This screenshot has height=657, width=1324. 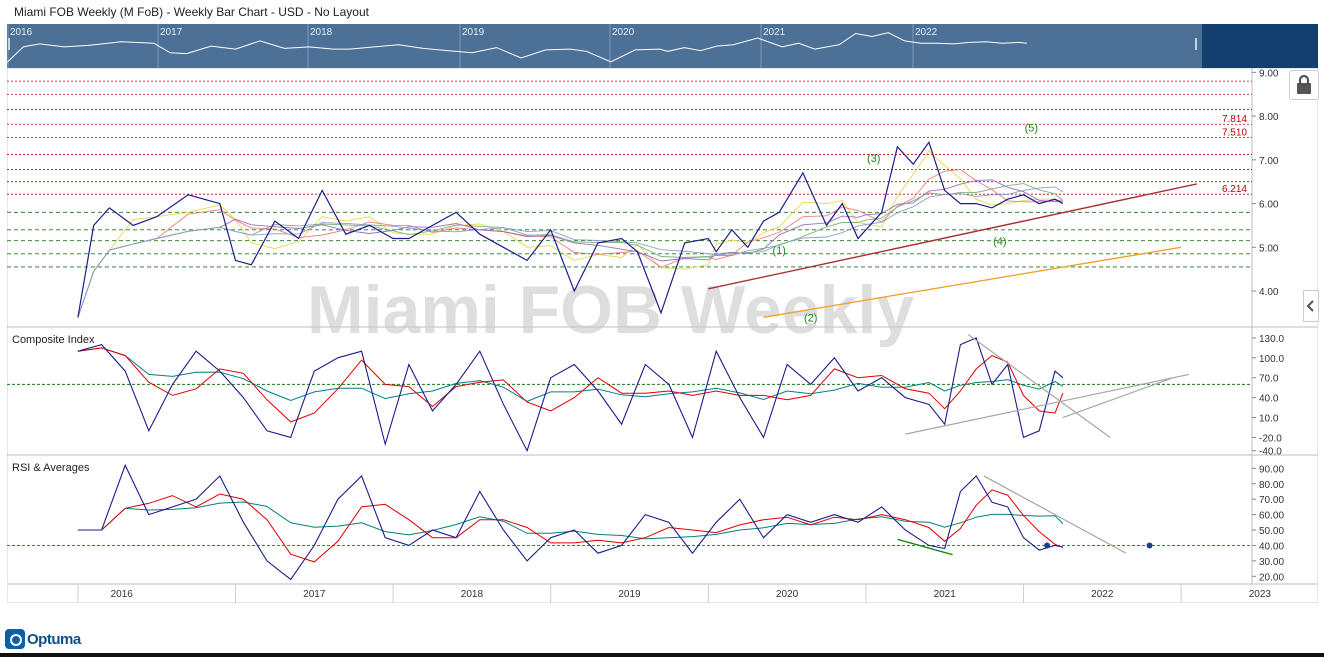 What do you see at coordinates (1269, 117) in the screenshot?
I see `price-y-tick-label: 8.00` at bounding box center [1269, 117].